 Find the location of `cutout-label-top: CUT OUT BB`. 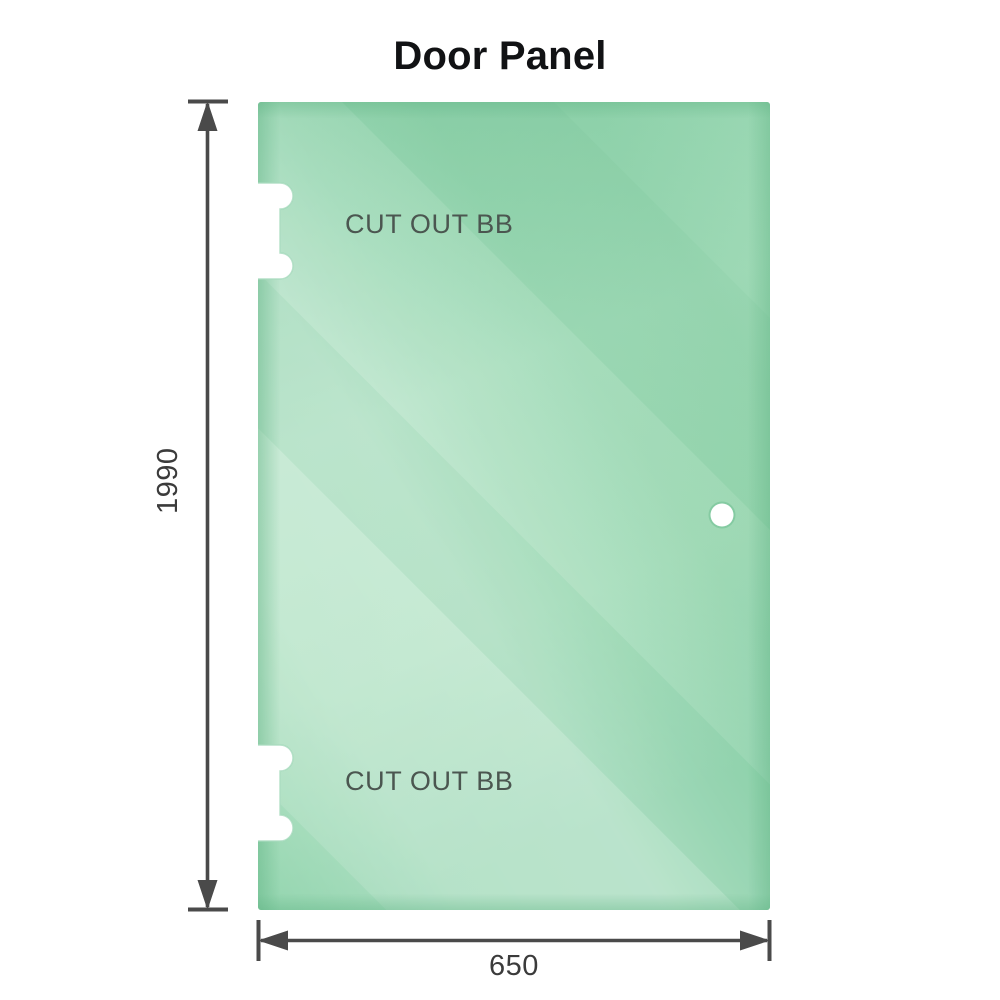

cutout-label-top: CUT OUT BB is located at coordinates (429, 224).